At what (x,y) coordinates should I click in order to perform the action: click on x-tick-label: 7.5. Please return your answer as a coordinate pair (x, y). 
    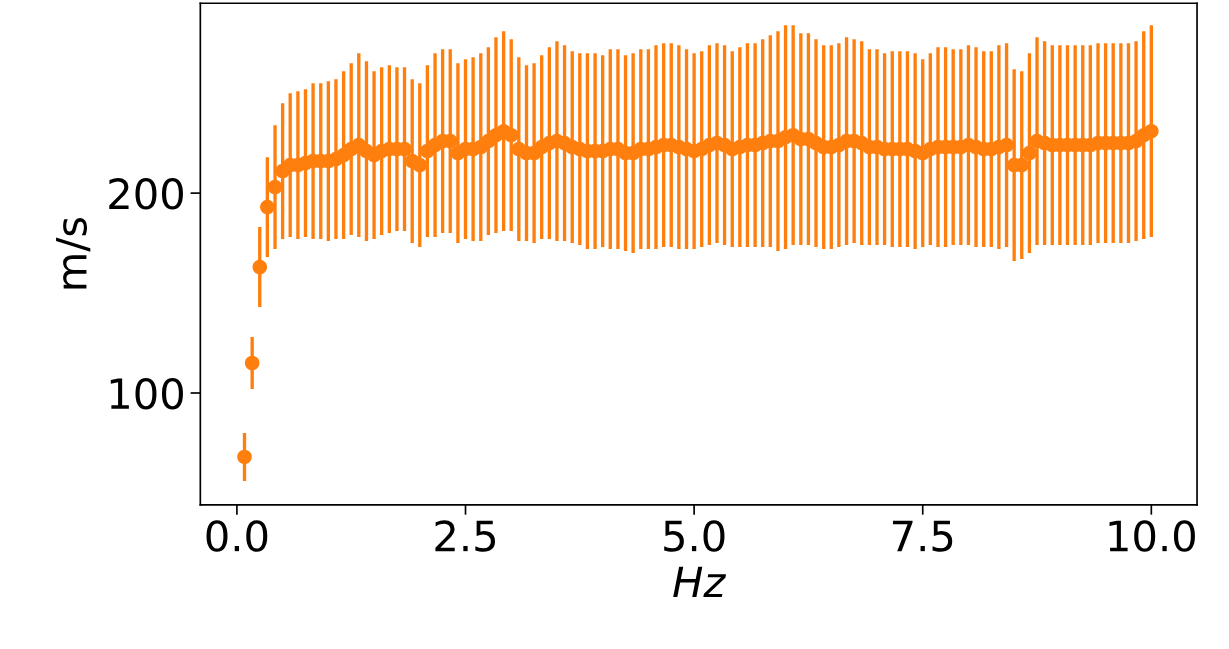
    Looking at the image, I should click on (923, 536).